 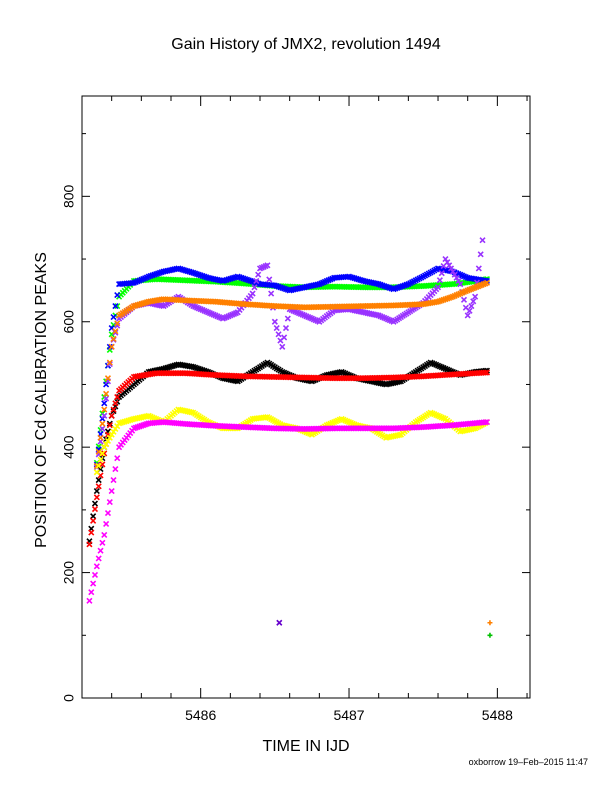 What do you see at coordinates (497, 715) in the screenshot?
I see `x-tick-label: 5488` at bounding box center [497, 715].